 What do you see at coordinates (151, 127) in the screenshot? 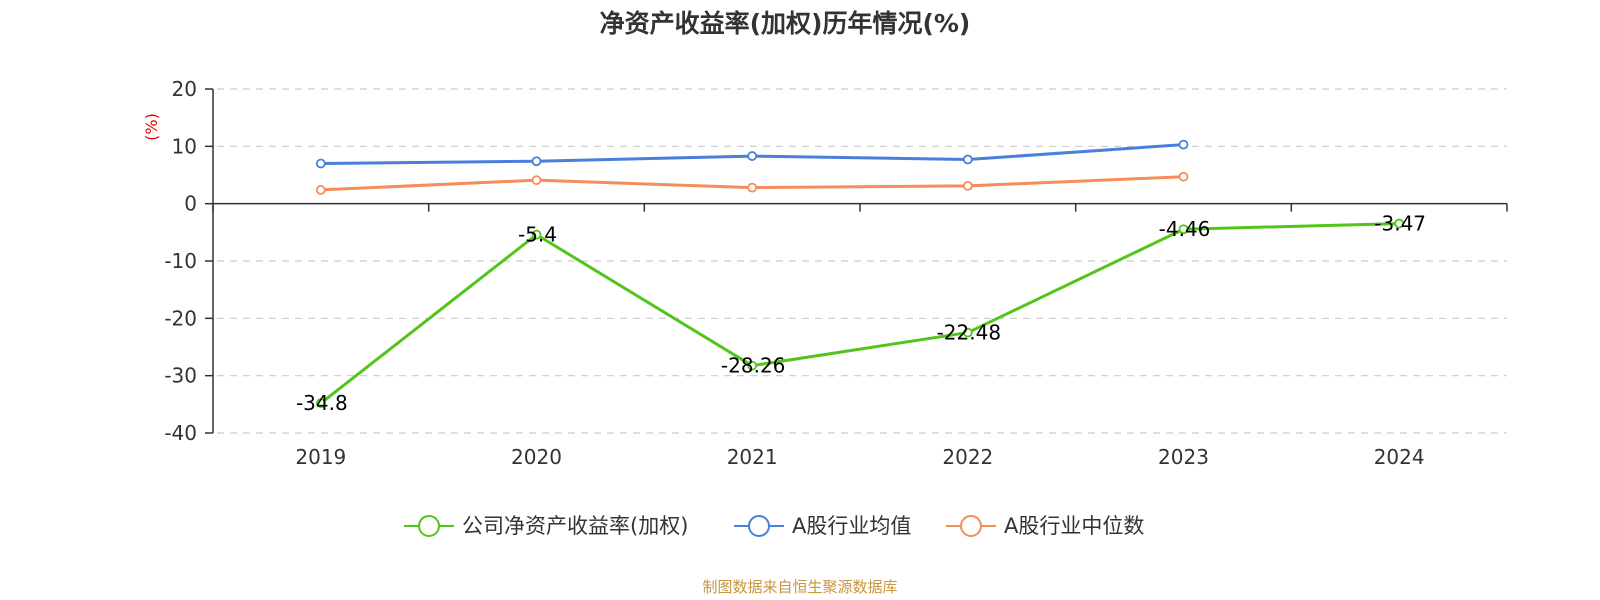
I see `y-axis-unit: (%)` at bounding box center [151, 127].